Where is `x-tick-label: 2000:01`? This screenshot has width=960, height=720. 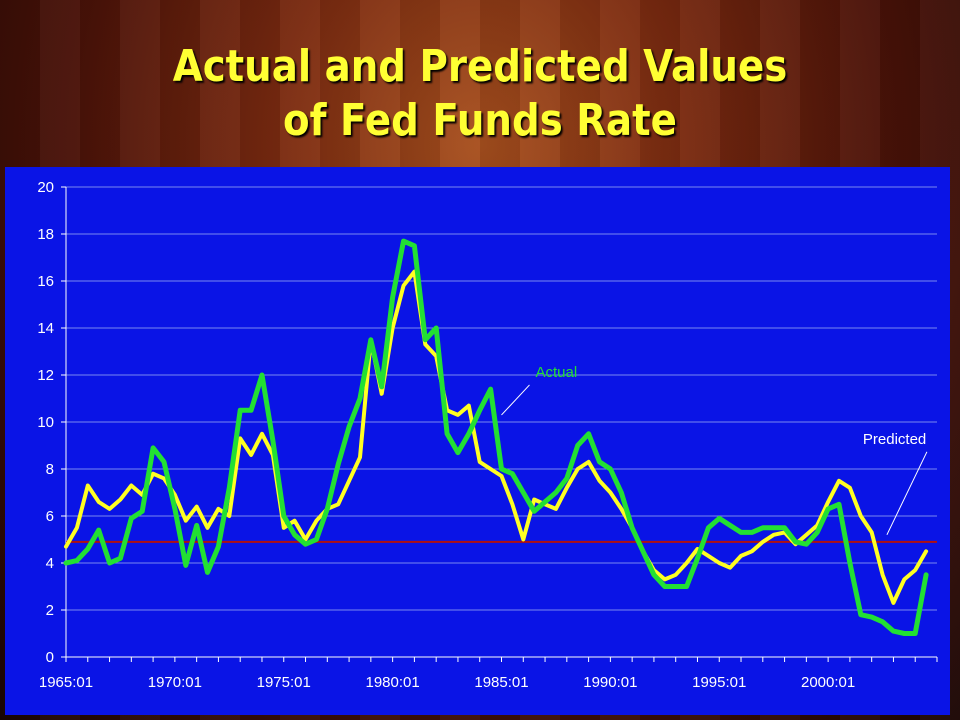
x-tick-label: 2000:01 is located at coordinates (828, 682).